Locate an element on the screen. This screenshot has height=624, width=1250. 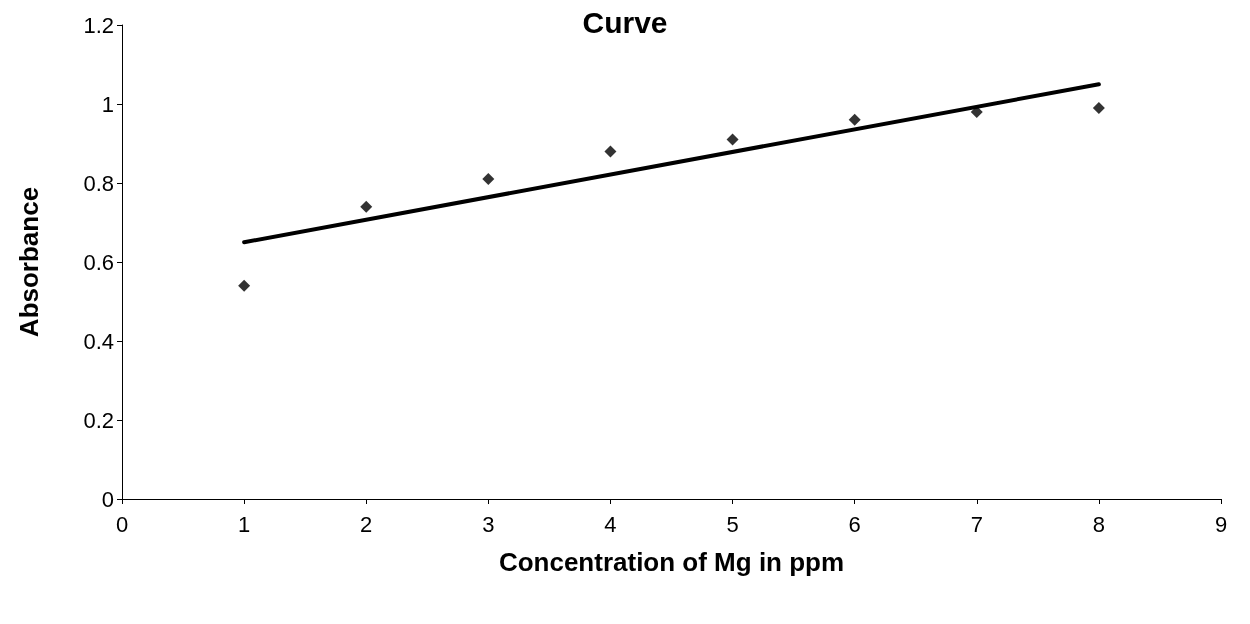
x-tick-label: 1 is located at coordinates (244, 524).